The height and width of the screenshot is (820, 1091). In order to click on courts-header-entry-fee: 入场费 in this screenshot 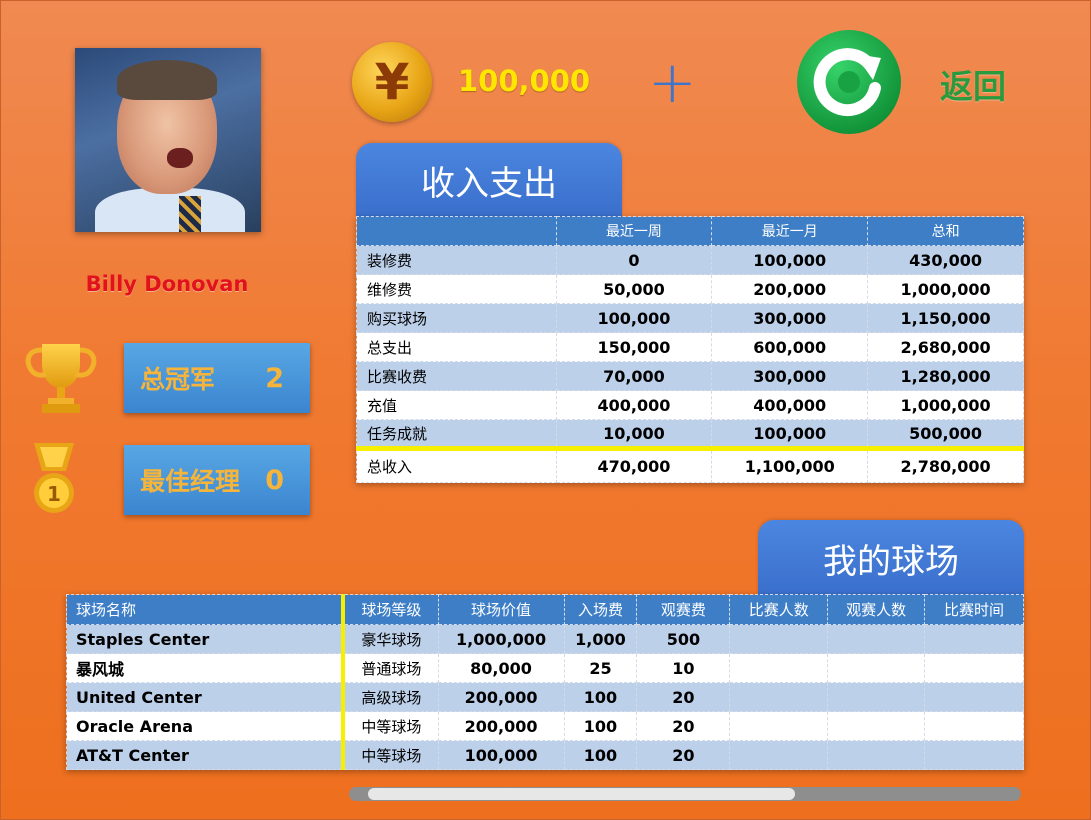, I will do `click(600, 609)`.